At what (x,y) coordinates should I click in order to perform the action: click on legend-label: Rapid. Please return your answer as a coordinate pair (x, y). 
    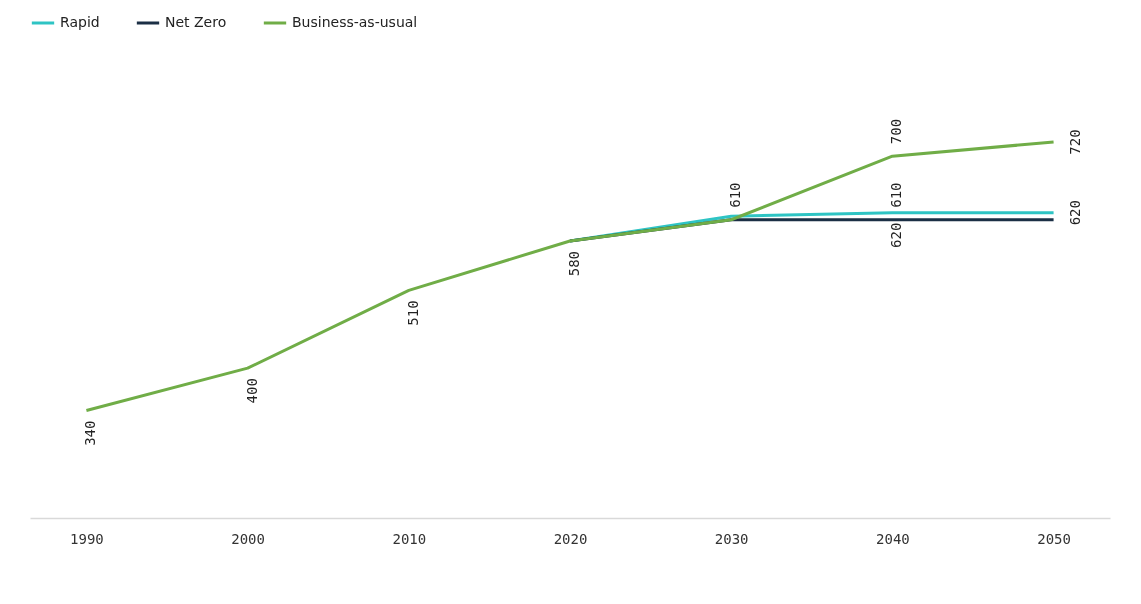
    Looking at the image, I should click on (80, 22).